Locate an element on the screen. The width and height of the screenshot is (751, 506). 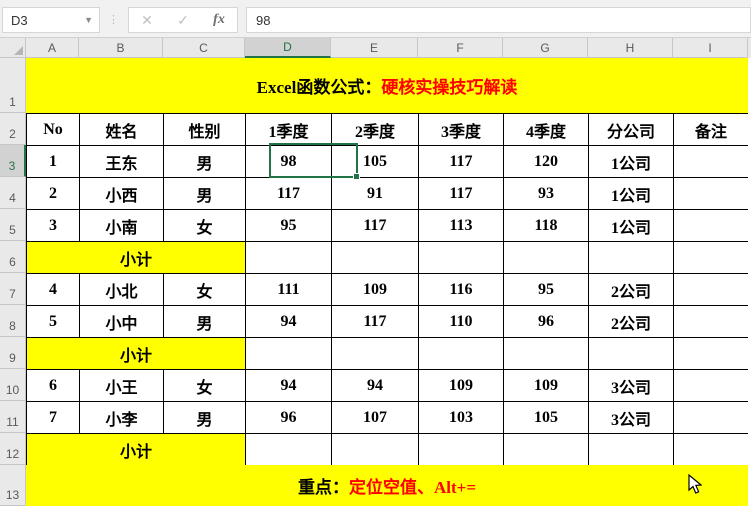
table-cell: 小北 is located at coordinates (121, 289).